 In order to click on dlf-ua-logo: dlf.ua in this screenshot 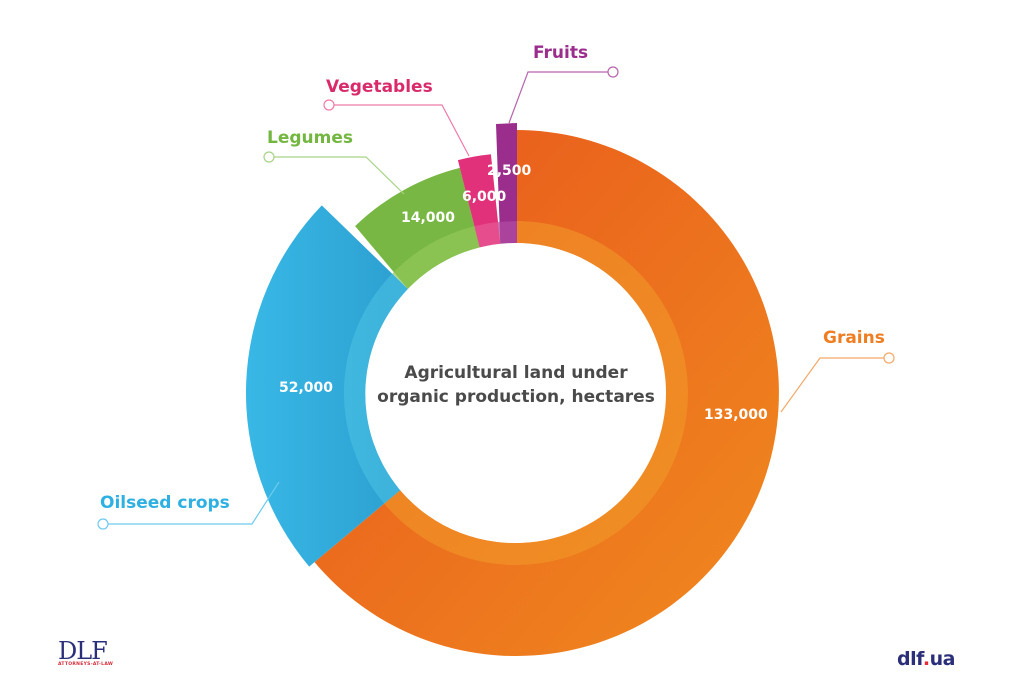, I will do `click(926, 659)`.